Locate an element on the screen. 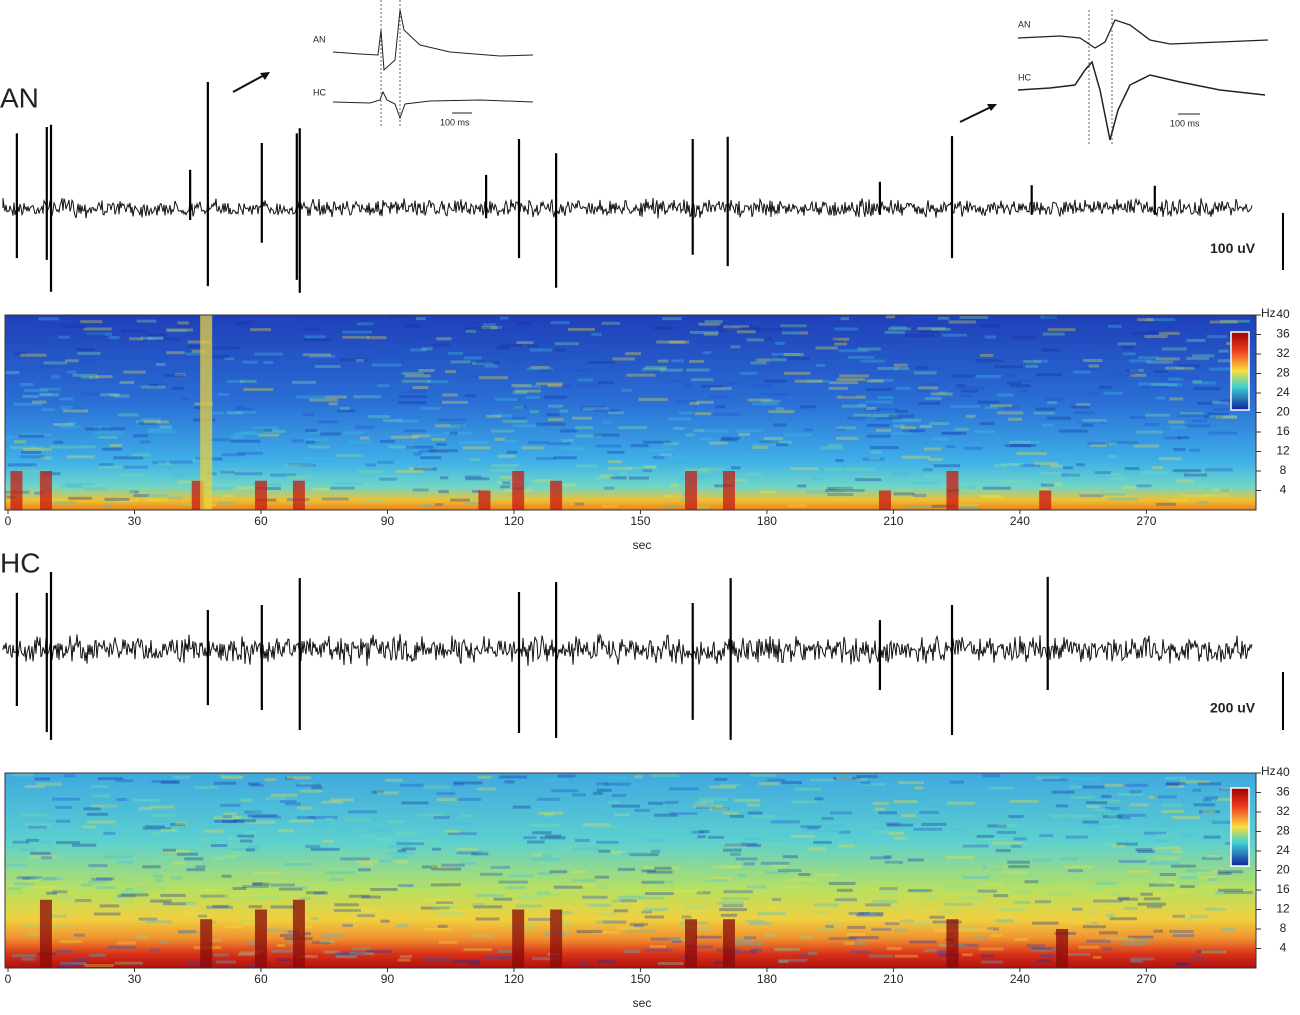  x-tick-label: 90 is located at coordinates (388, 979).